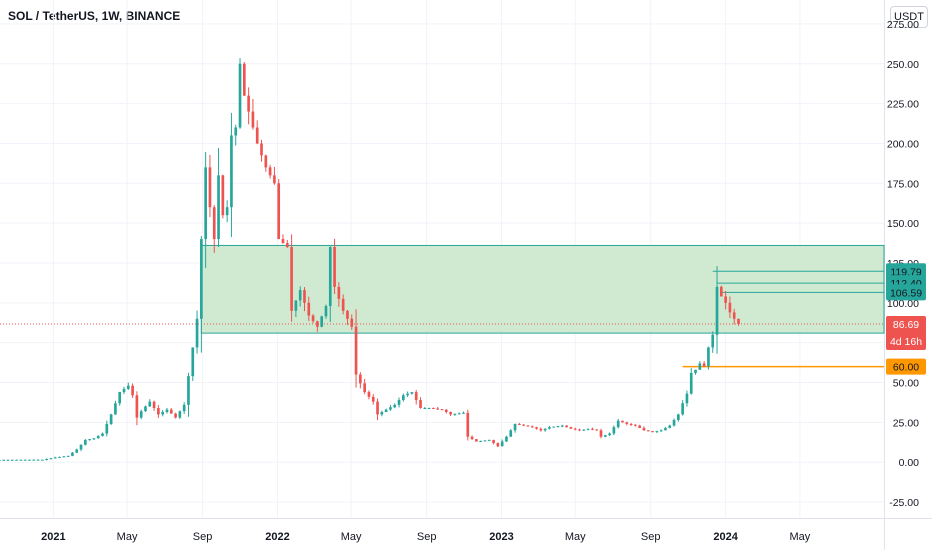  Describe the element at coordinates (903, 25) in the screenshot. I see `y-tick-label: 275.00` at that location.